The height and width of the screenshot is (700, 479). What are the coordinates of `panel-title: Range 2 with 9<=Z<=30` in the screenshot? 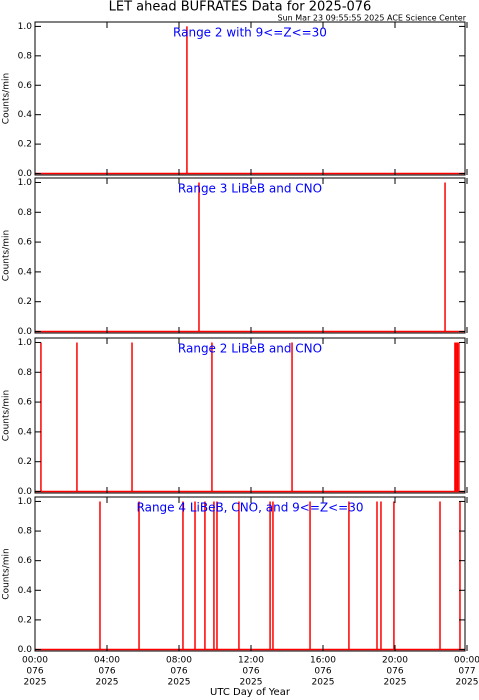 It's located at (250, 33).